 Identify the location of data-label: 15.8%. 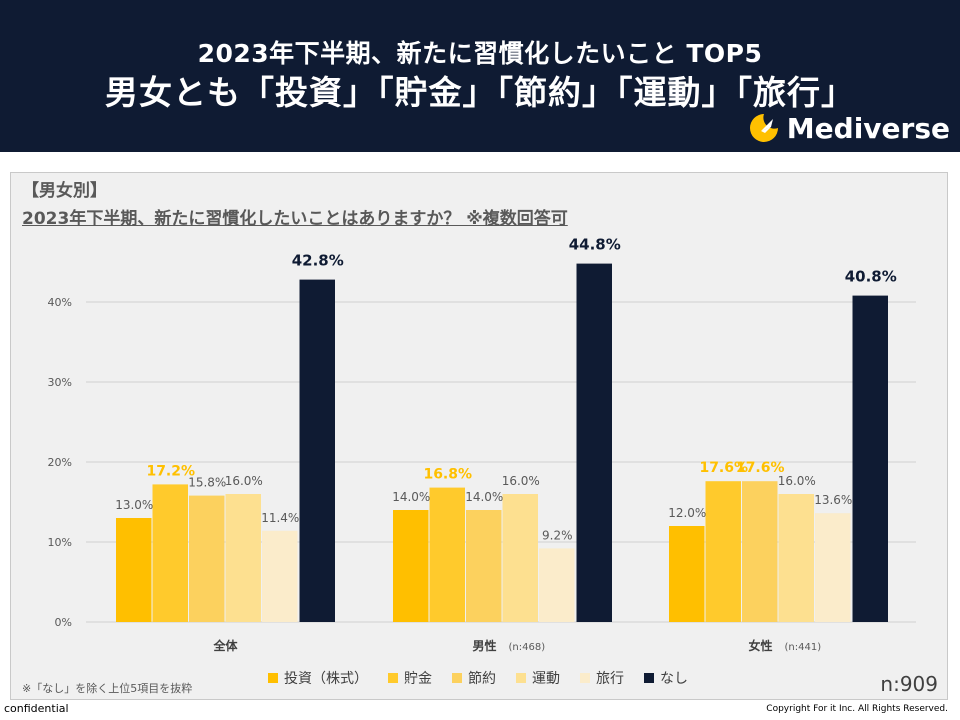
(207, 483).